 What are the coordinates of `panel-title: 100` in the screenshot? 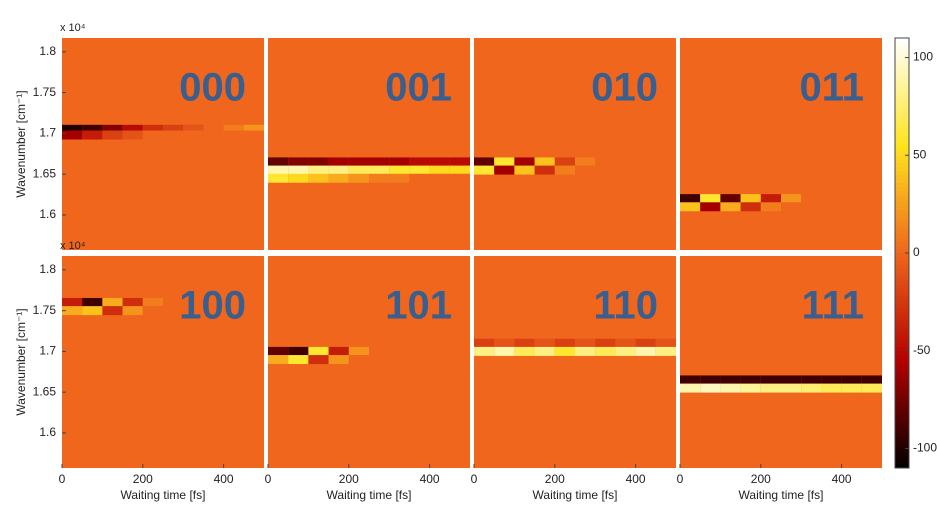 It's located at (212, 306).